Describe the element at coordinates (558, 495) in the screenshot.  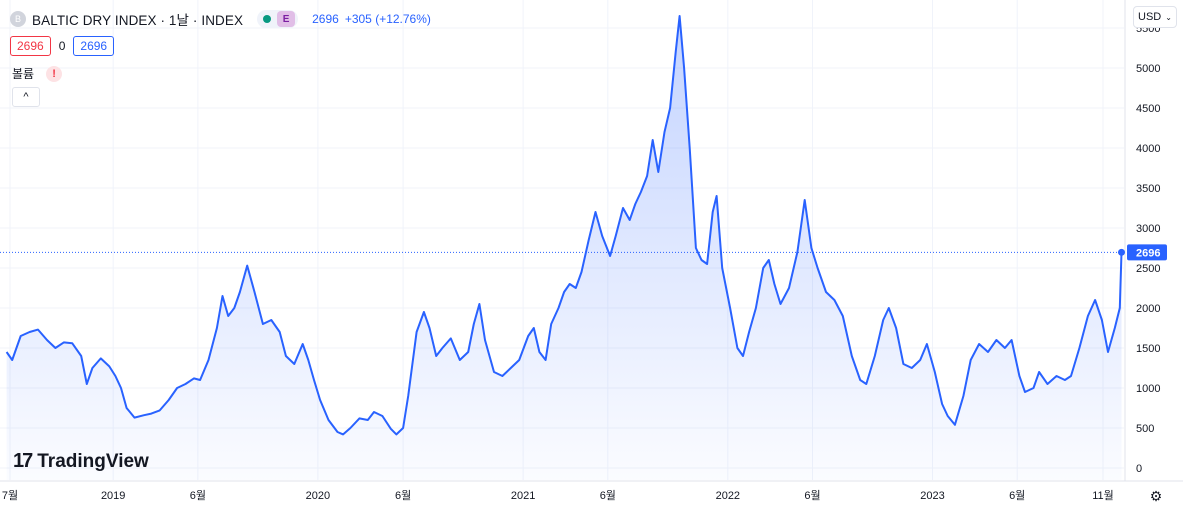
I see `x-axis: 7월 2019 6월 2020 6월 2021 6월 2022 6월 2023 6월 11월` at that location.